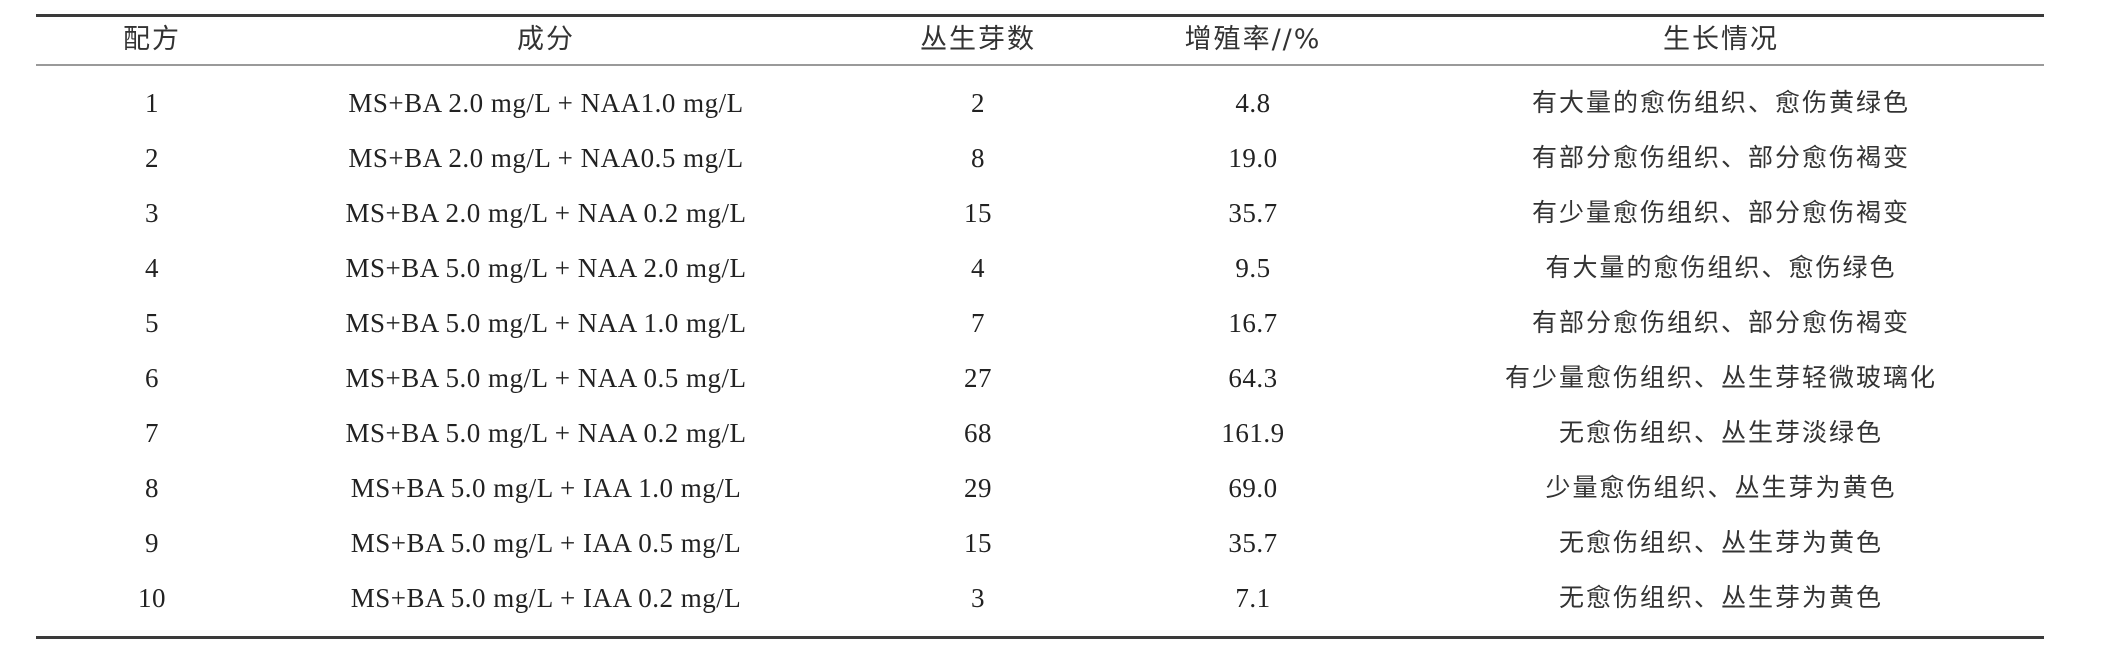 The height and width of the screenshot is (650, 2114). Describe the element at coordinates (152, 158) in the screenshot. I see `formula-cell: 2` at that location.